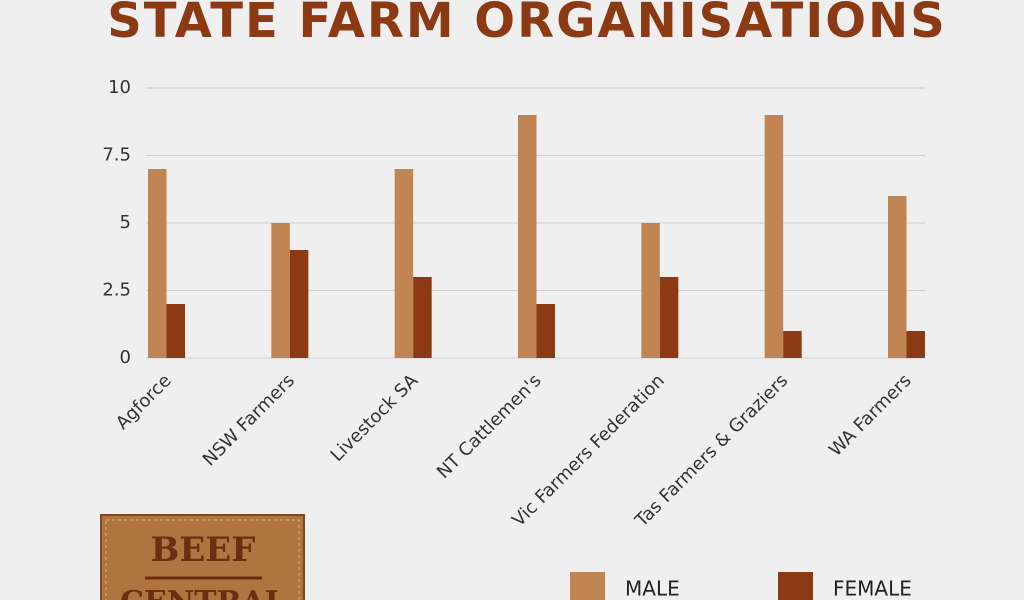 The height and width of the screenshot is (600, 1024). What do you see at coordinates (527, 24) in the screenshot?
I see `chart-title: STATE FARM ORGANISATIONS` at bounding box center [527, 24].